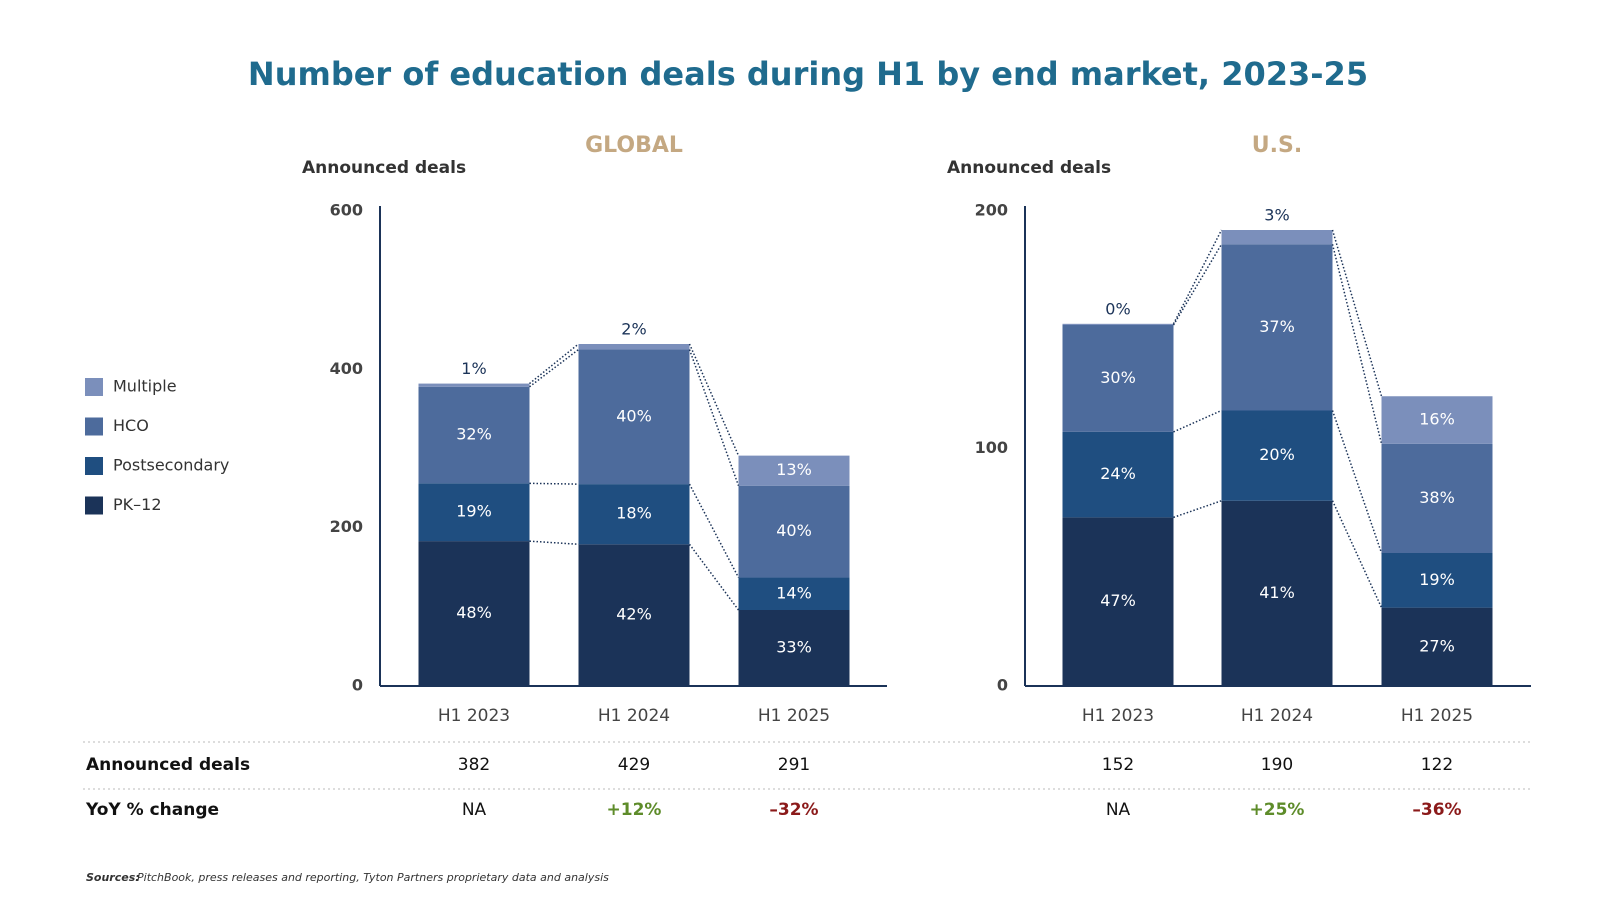 The image size is (1600, 900). What do you see at coordinates (137, 504) in the screenshot?
I see `legend-label: PK–12` at bounding box center [137, 504].